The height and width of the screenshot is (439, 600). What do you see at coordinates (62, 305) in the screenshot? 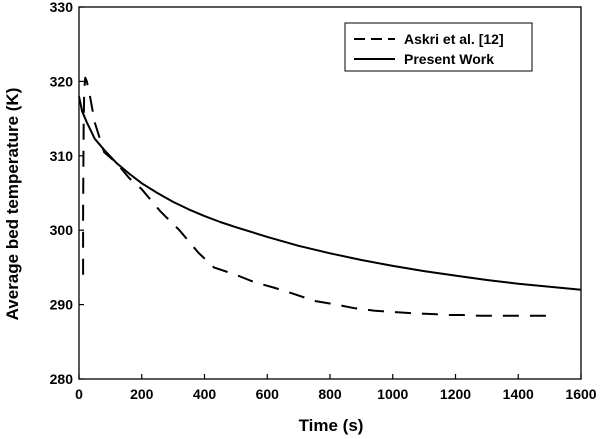
I see `y-tick-label: 290` at bounding box center [62, 305].